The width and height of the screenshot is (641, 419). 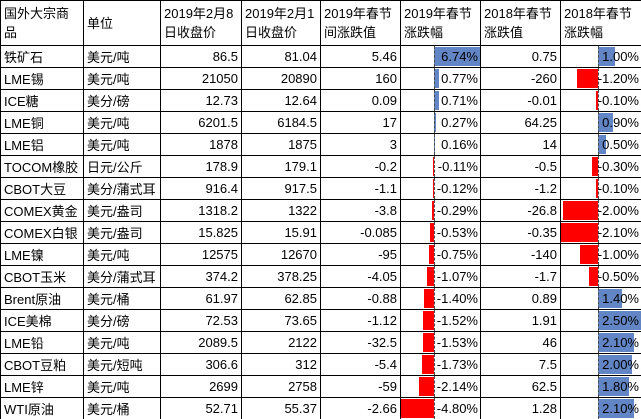 I want to click on col-header-unit: 单位, so click(x=122, y=23).